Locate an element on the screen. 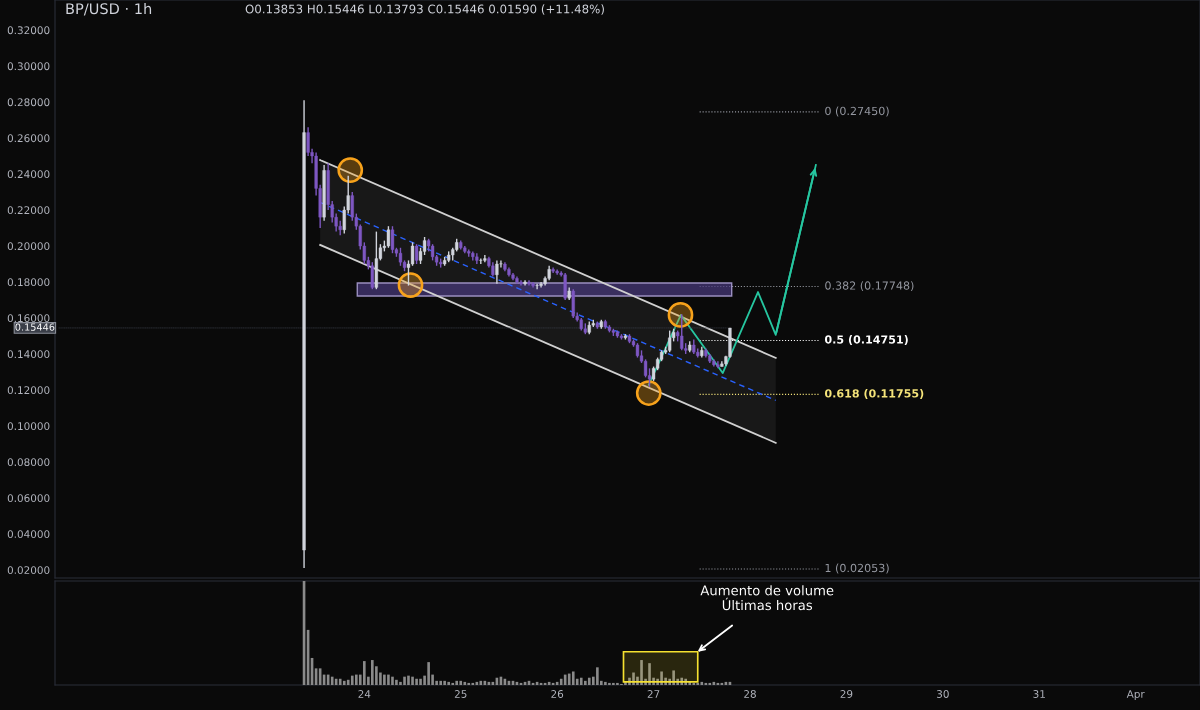 Image resolution: width=1200 pixels, height=710 pixels. ref-line-label: 0.382 (0.17748) is located at coordinates (869, 286).